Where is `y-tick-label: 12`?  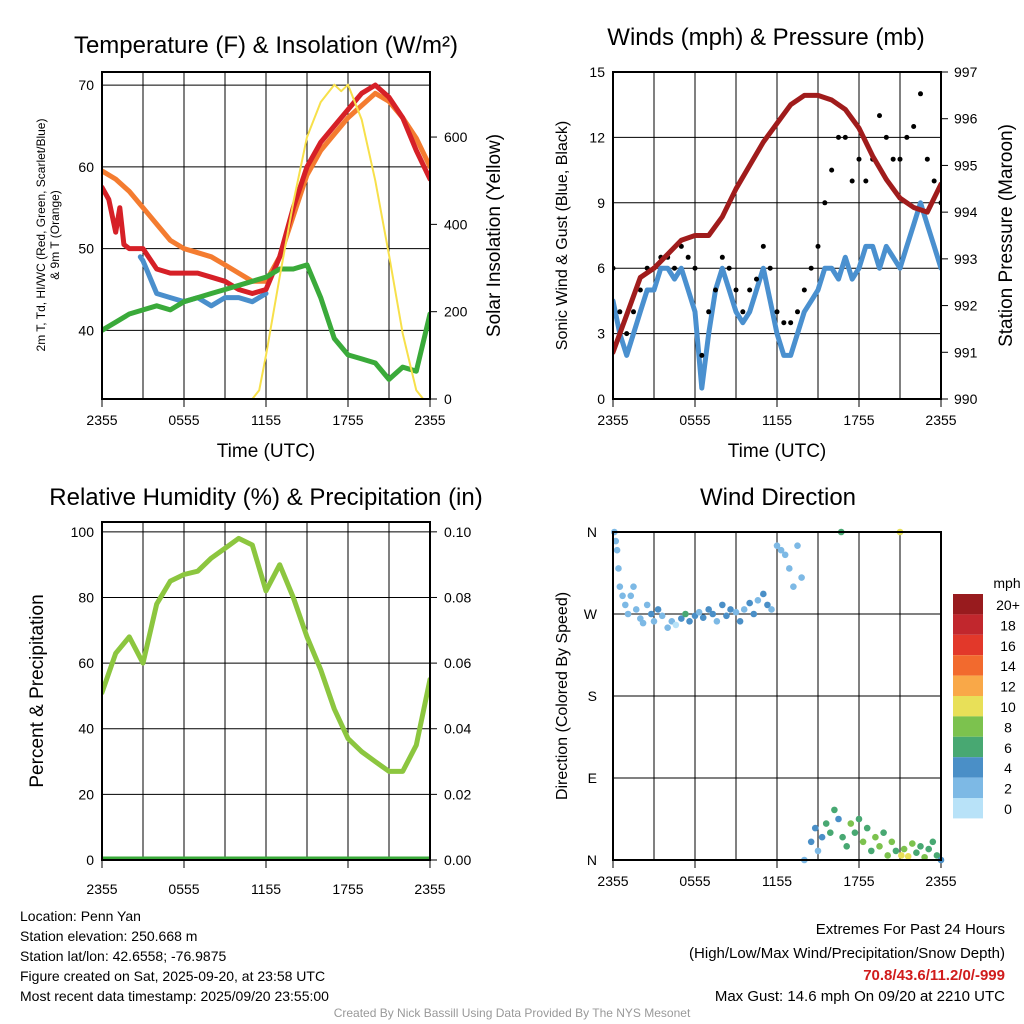
y-tick-label: 12 is located at coordinates (597, 137).